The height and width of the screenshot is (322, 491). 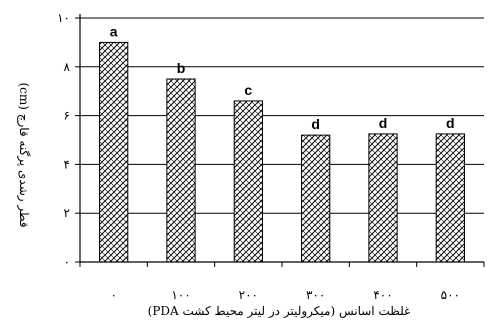 What do you see at coordinates (248, 295) in the screenshot?
I see `x-tick-label: ۲۰۰` at bounding box center [248, 295].